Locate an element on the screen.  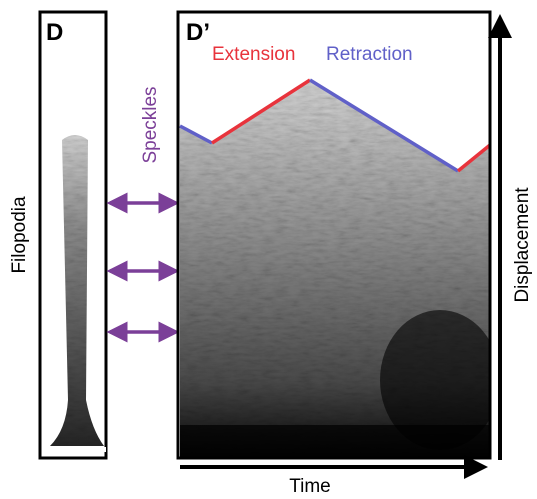
scale-bar is located at coordinates (92, 449).